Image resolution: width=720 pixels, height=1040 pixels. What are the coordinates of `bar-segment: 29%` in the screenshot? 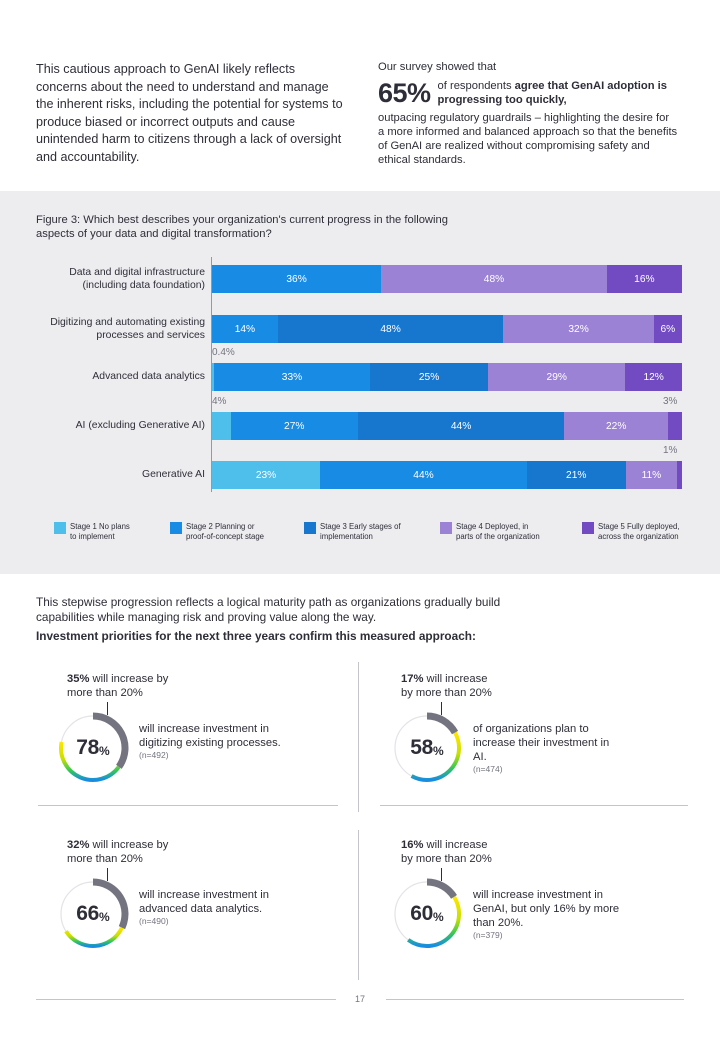 It's located at (557, 377).